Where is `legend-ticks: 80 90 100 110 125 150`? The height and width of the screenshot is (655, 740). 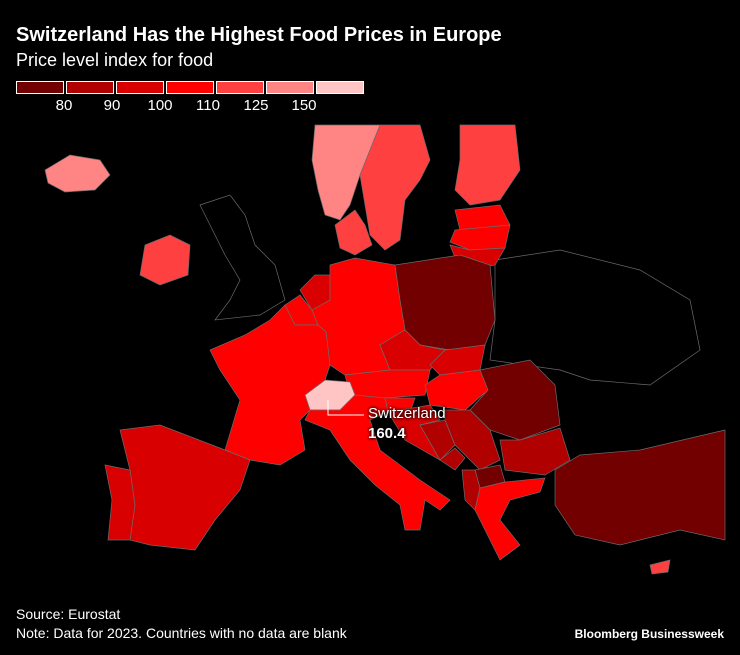
legend-ticks: 80 90 100 110 125 150 is located at coordinates (186, 106).